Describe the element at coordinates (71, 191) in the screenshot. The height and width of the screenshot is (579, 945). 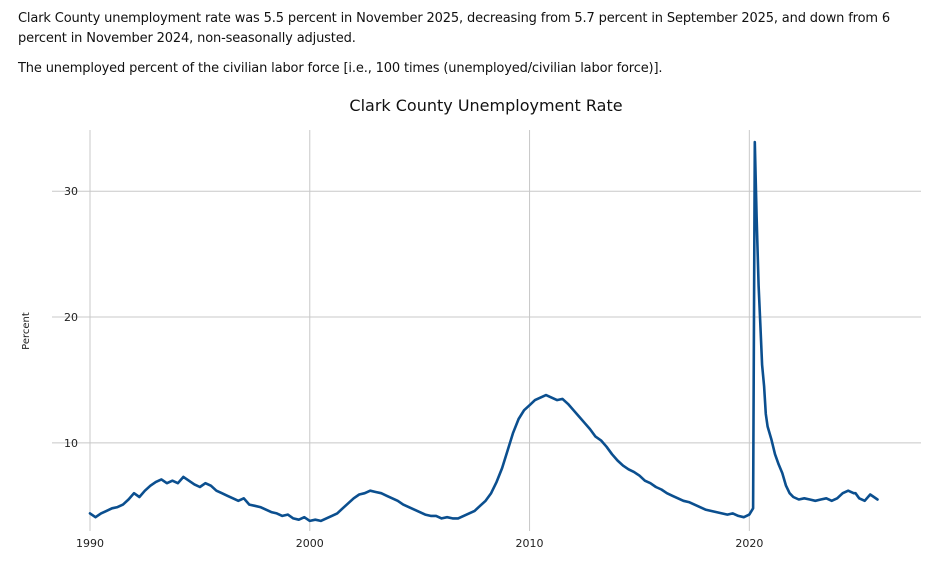
I see `y-tick-label-30: 30` at that location.